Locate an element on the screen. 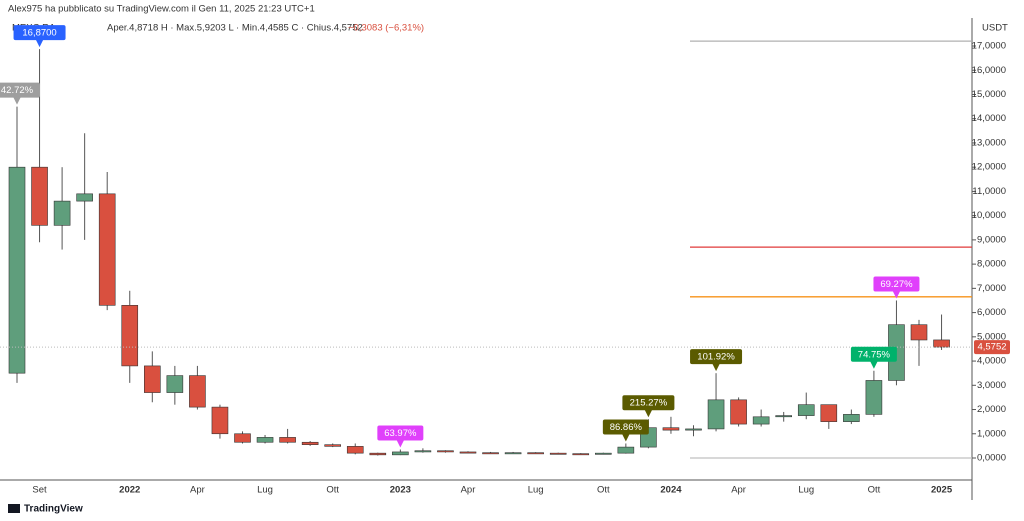 This screenshot has width=1024, height=521. annotation-label: 86.86% is located at coordinates (626, 427).